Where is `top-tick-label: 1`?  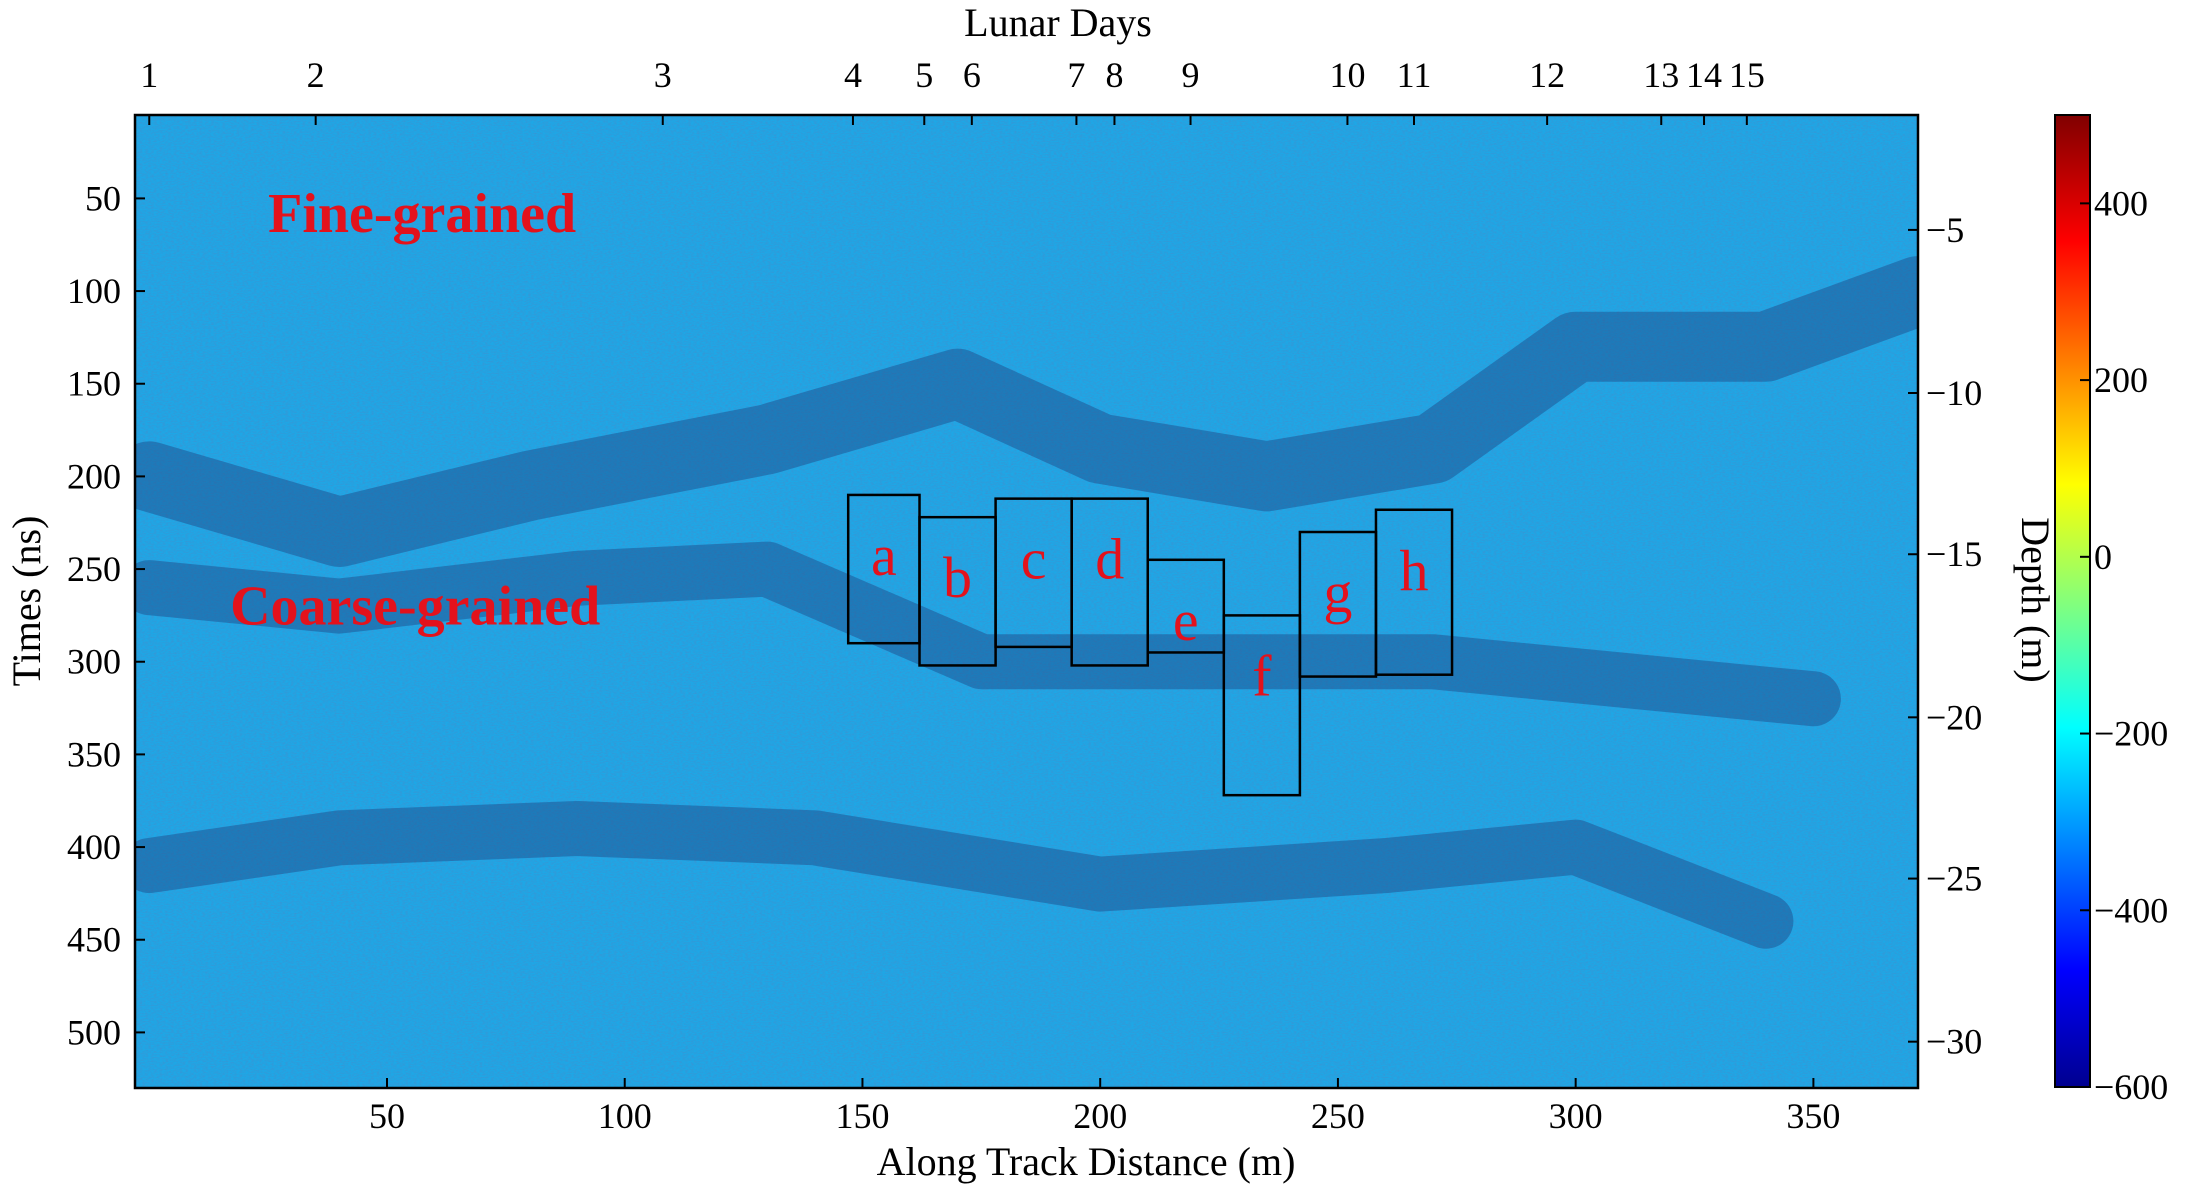 top-tick-label: 1 is located at coordinates (149, 75).